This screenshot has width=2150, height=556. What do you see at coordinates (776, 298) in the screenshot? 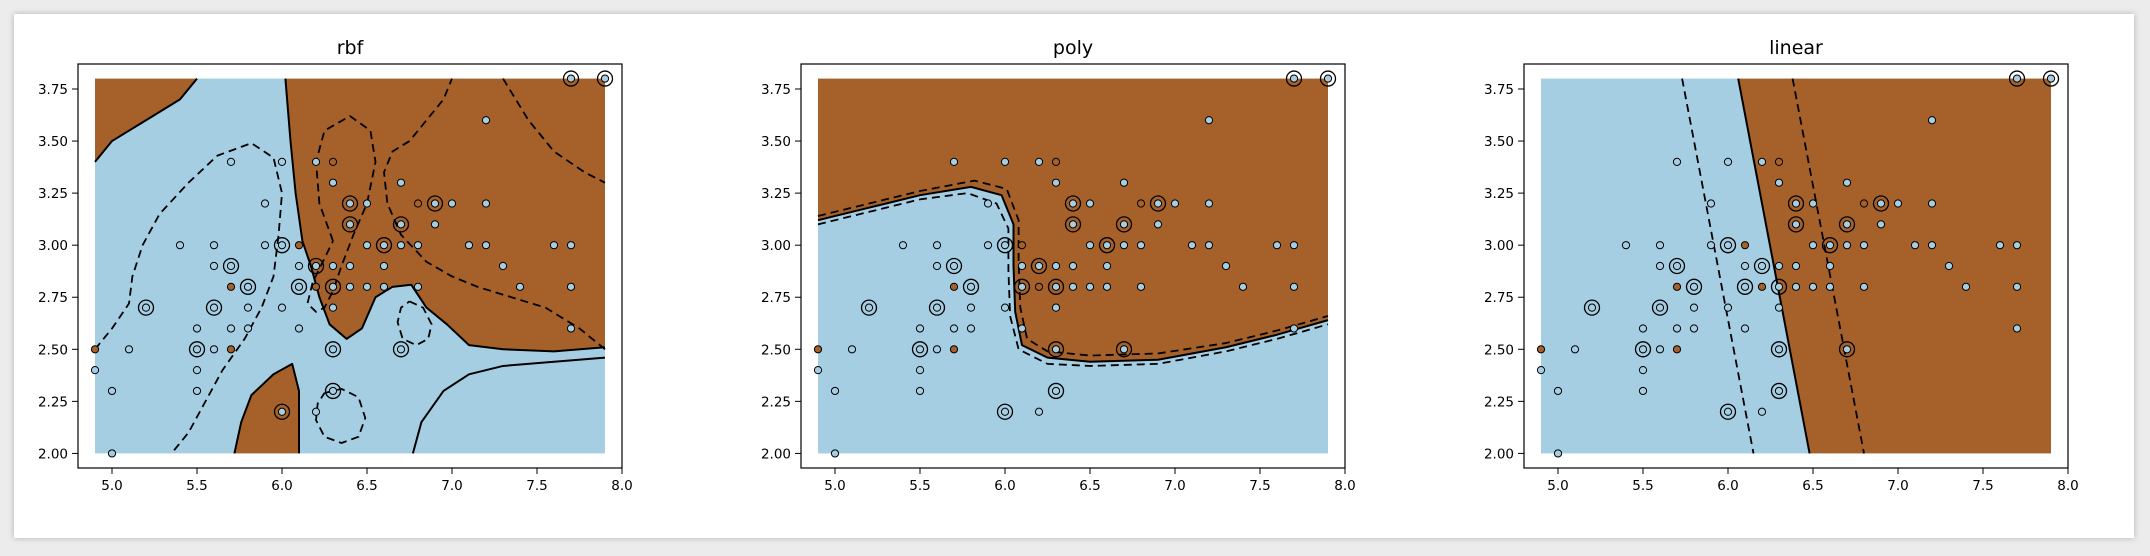
I see `y-tick-label: 2.75` at bounding box center [776, 298].